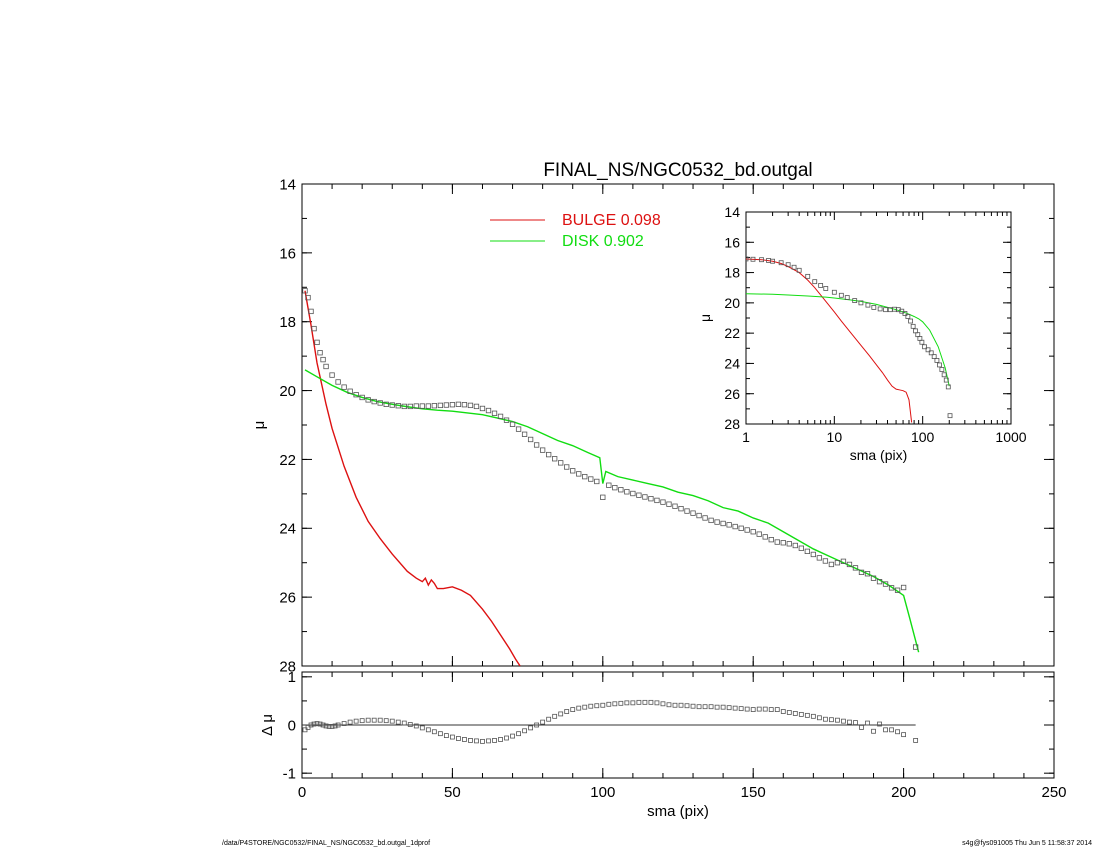 The height and width of the screenshot is (850, 1100). What do you see at coordinates (610, 721) in the screenshot?
I see `resid-marks` at bounding box center [610, 721].